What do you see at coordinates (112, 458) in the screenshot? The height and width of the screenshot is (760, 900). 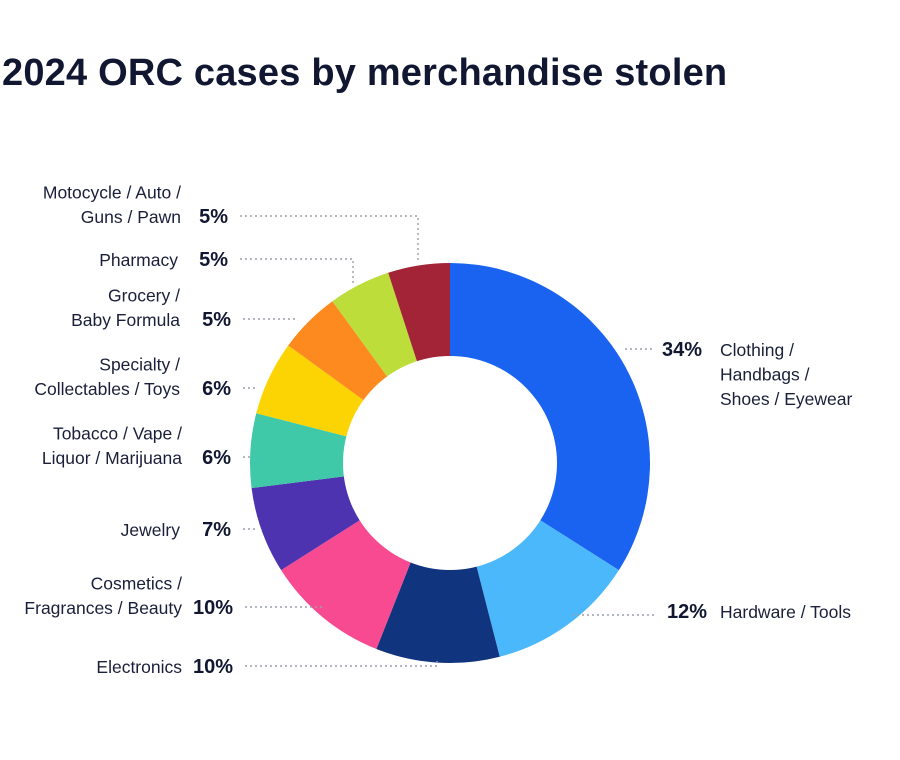 I see `category-label: Liquor / Marijuana` at bounding box center [112, 458].